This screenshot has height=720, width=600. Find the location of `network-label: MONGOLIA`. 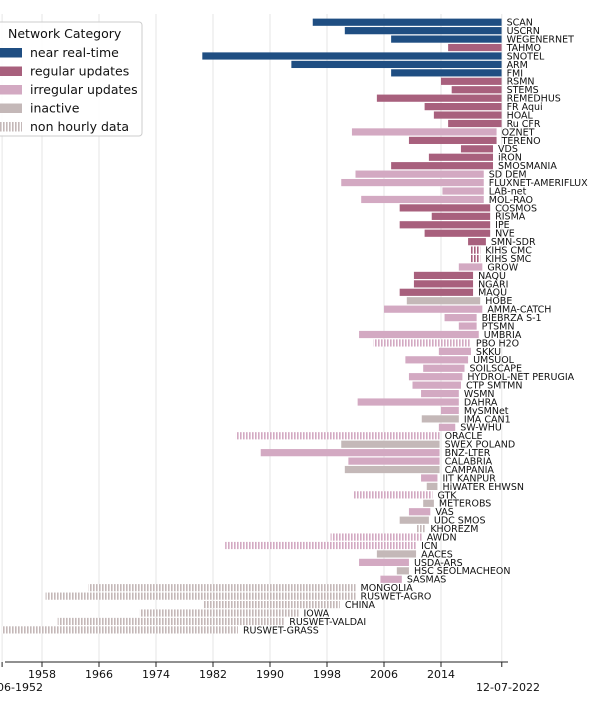

network-label: MONGOLIA is located at coordinates (387, 588).